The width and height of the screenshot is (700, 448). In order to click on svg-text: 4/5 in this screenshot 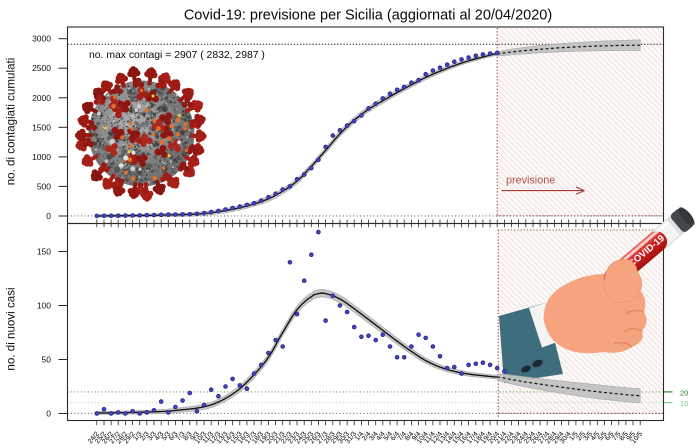, I will do `click(596, 436)`.